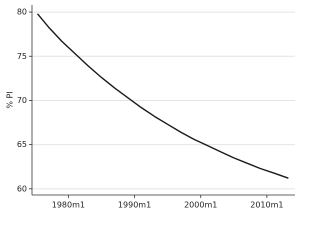  Describe the element at coordinates (22, 188) in the screenshot. I see `y-tick-label: 60` at that location.